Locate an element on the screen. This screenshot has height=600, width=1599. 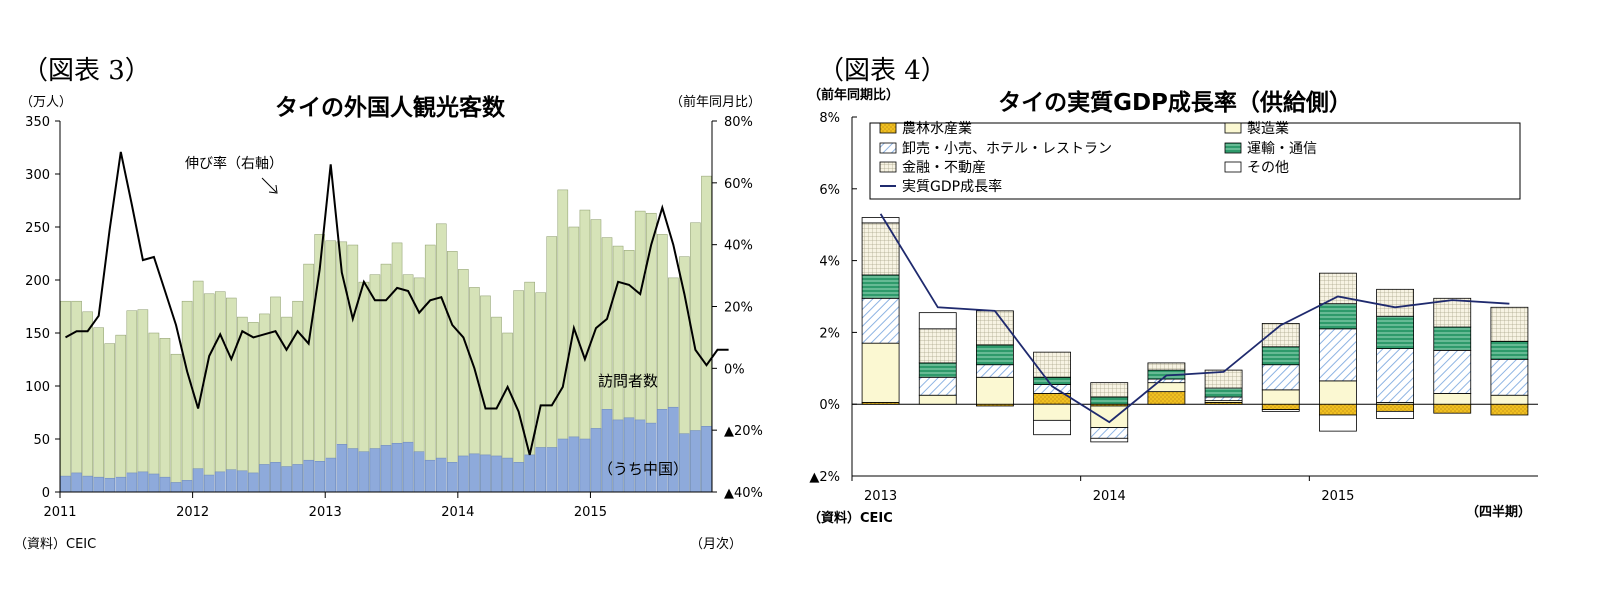
chart1-year-label: 2011 is located at coordinates (59, 512).